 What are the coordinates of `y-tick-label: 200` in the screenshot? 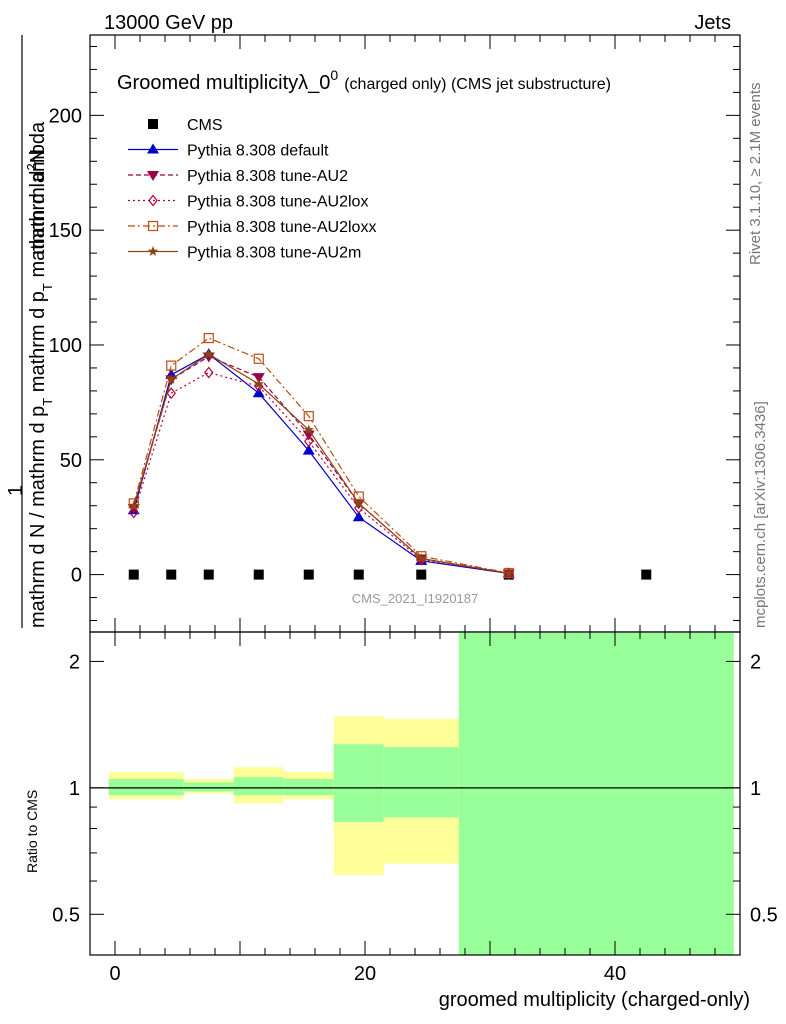 It's located at (65, 116).